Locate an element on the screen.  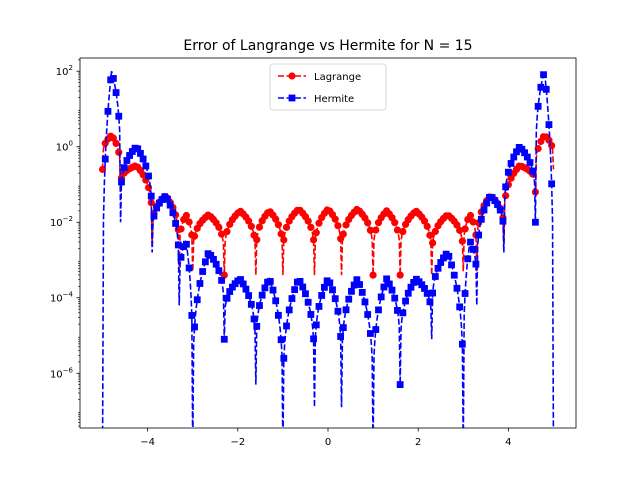
y-axis: 10² 10⁰ 10⁻² 10⁻⁴ 10⁻⁶ is located at coordinates (65, 243).